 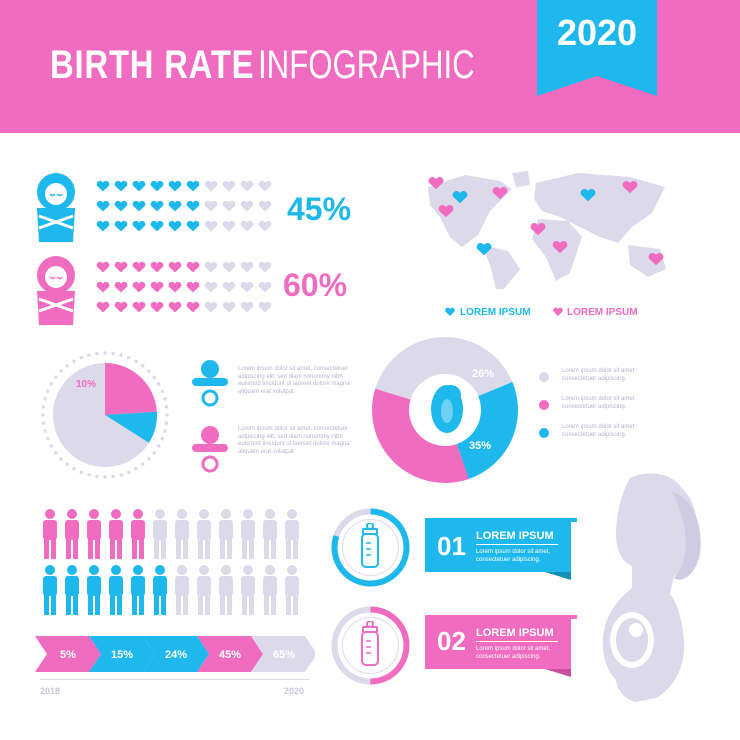 What do you see at coordinates (86, 384) in the screenshot?
I see `pie-slice-label: 10%` at bounding box center [86, 384].